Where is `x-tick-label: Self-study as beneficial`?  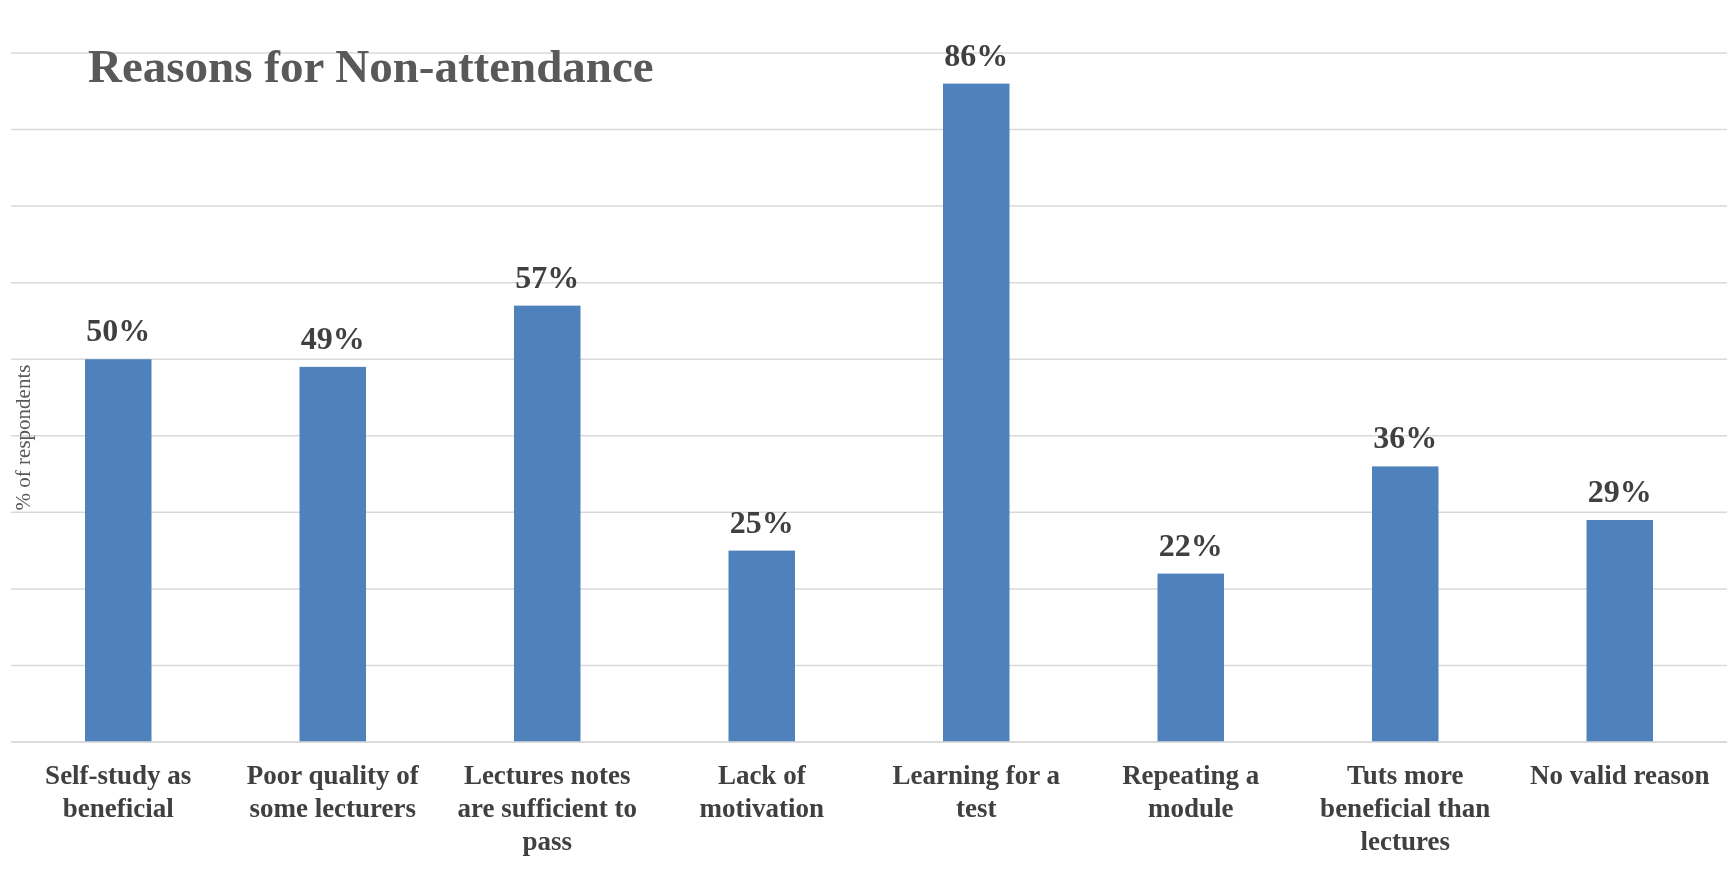 x-tick-label: Self-study as beneficial is located at coordinates (118, 791).